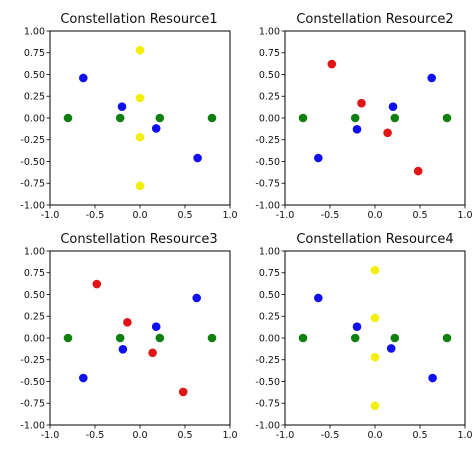  I want to click on subplot-3-points, so click(140, 338).